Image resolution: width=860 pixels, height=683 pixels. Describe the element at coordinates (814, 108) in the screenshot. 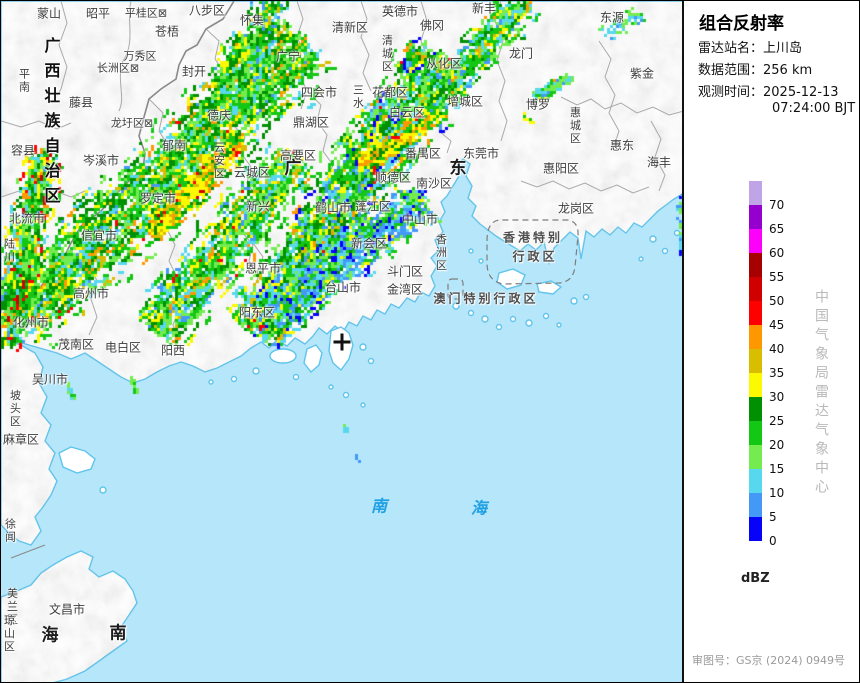

I see `obstime-time: 07:24:00 BJT` at that location.